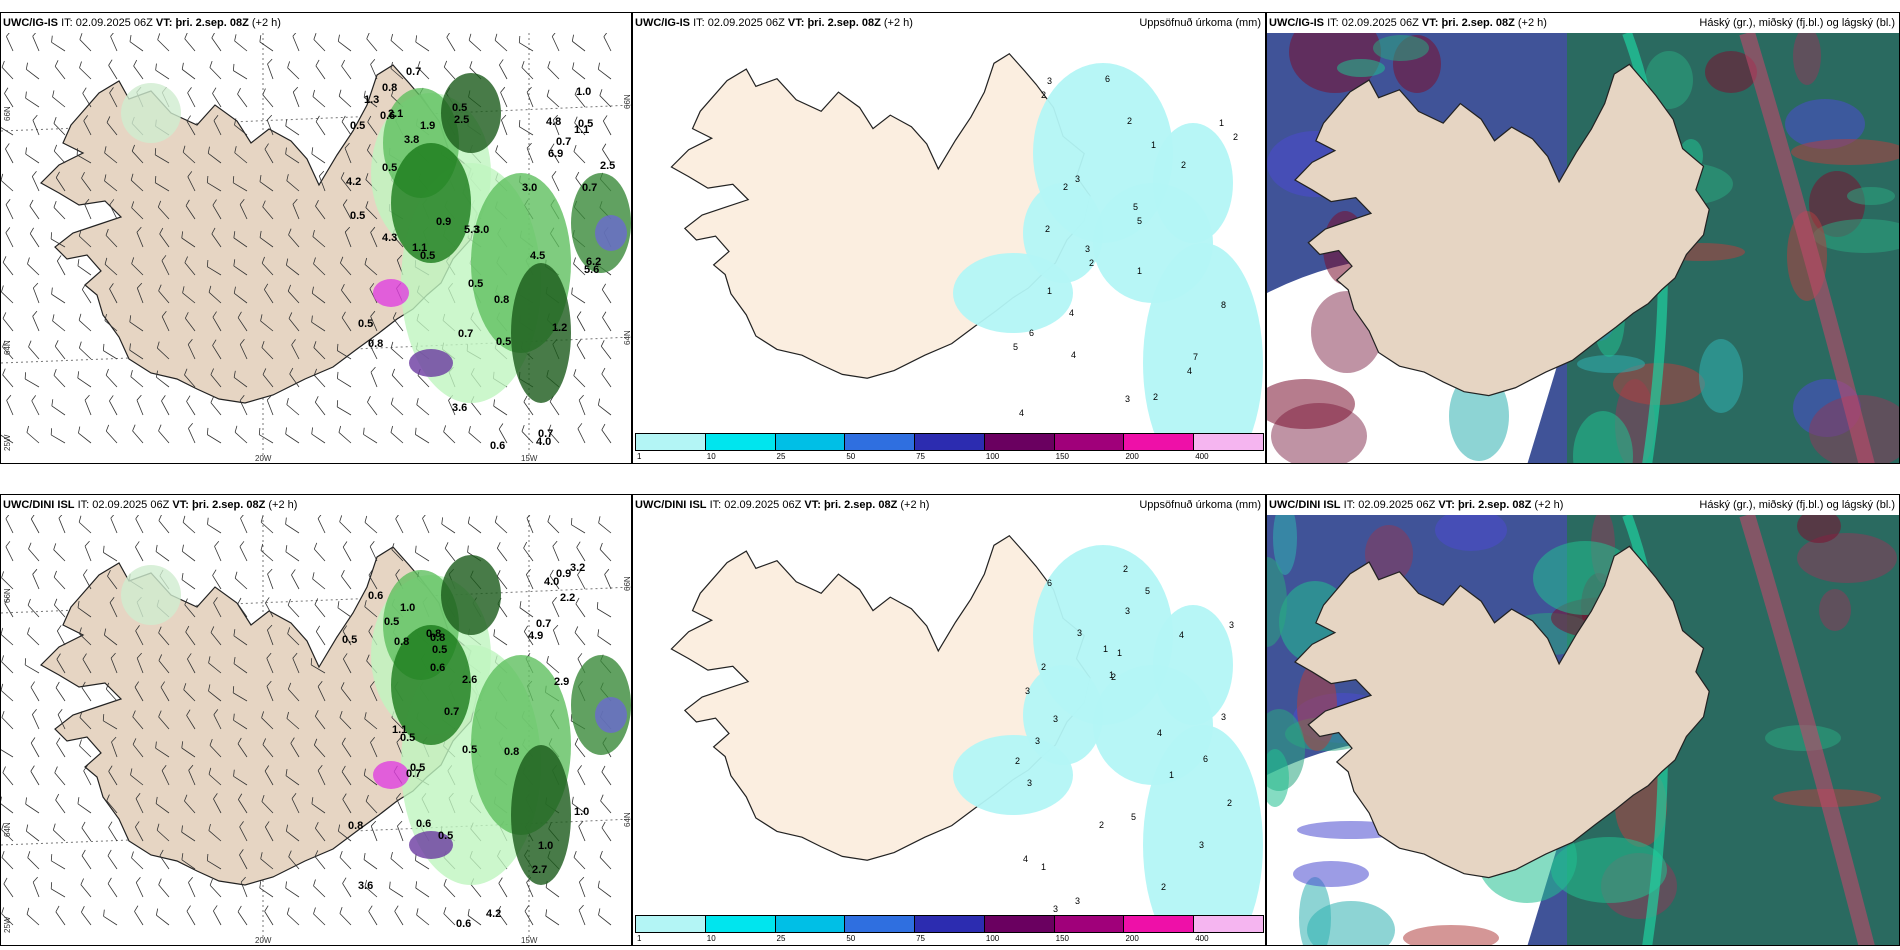 The height and width of the screenshot is (950, 1900). I want to click on precip-value: 1.9, so click(427, 126).